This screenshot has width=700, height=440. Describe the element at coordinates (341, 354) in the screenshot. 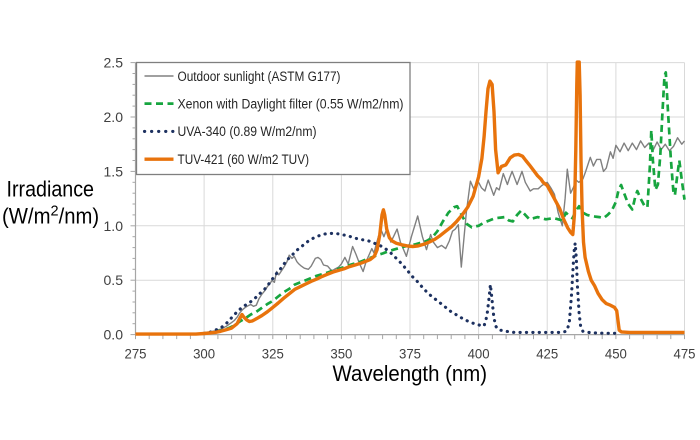

I see `svg-text: 350` at that location.